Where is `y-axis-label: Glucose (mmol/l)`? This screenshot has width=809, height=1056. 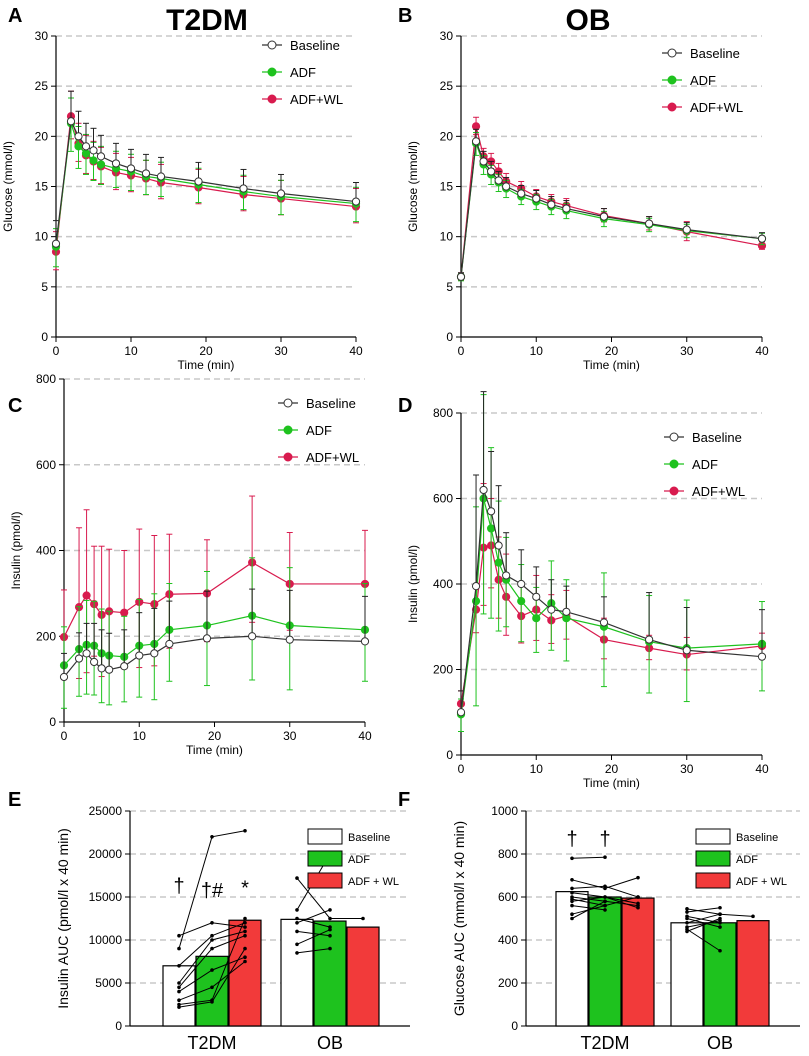
y-axis-label: Glucose (mmol/l) is located at coordinates (8, 186).